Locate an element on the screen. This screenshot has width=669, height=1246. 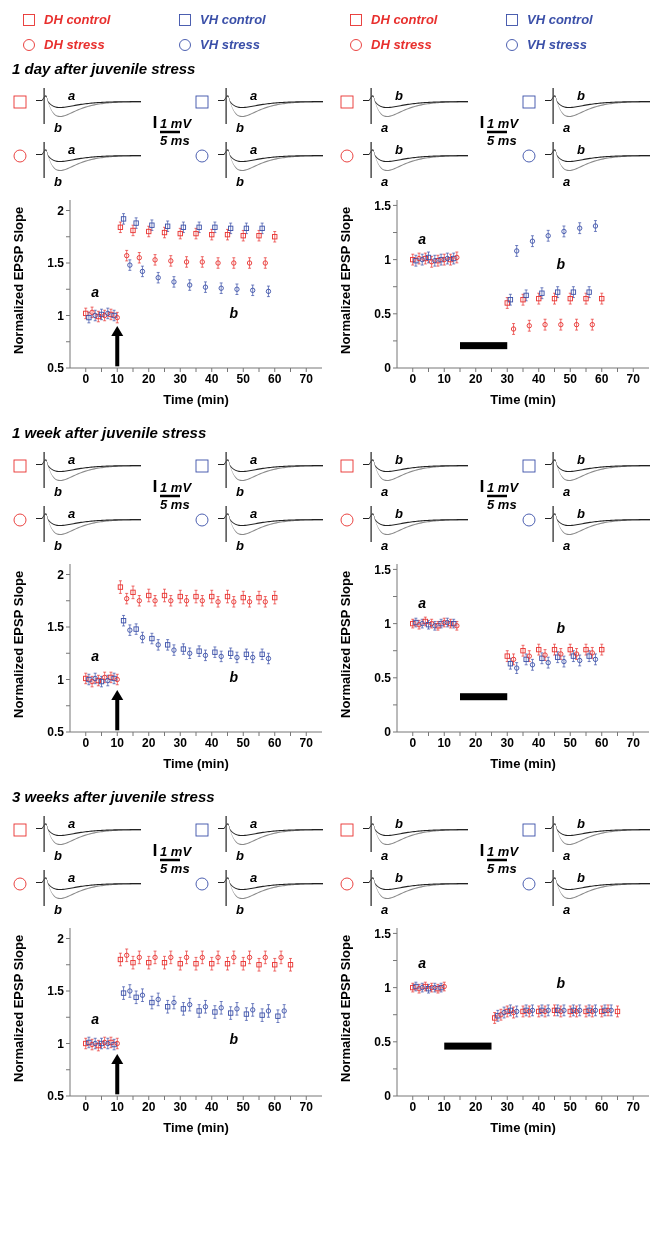
legend-label: VH control is located at coordinates (560, 19).